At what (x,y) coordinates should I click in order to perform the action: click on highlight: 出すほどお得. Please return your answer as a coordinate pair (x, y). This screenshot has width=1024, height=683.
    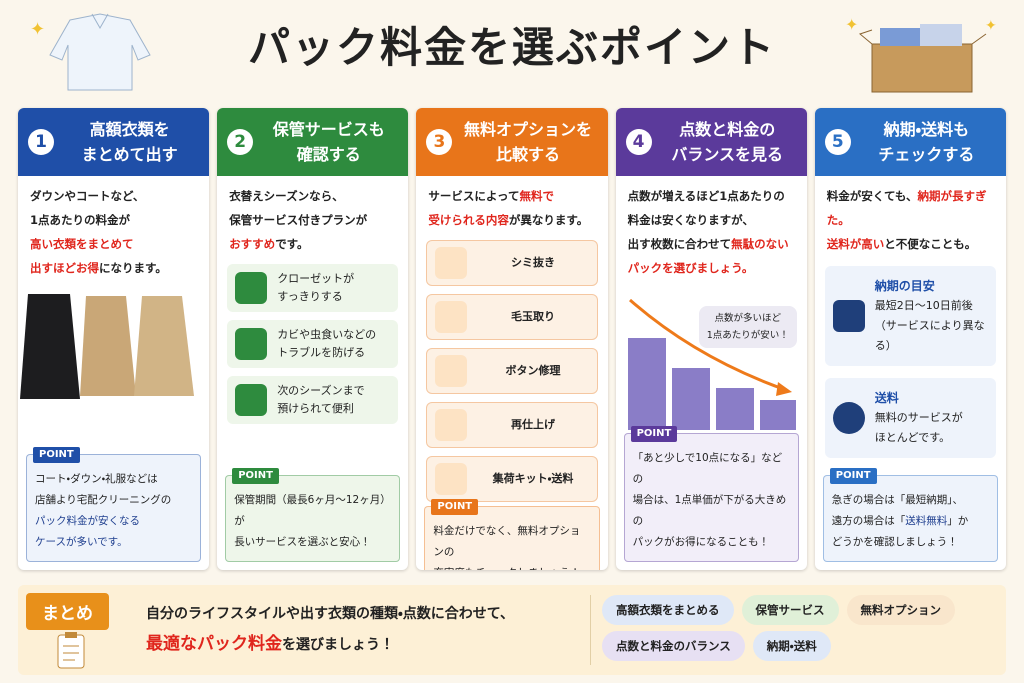
    Looking at the image, I should click on (64, 268).